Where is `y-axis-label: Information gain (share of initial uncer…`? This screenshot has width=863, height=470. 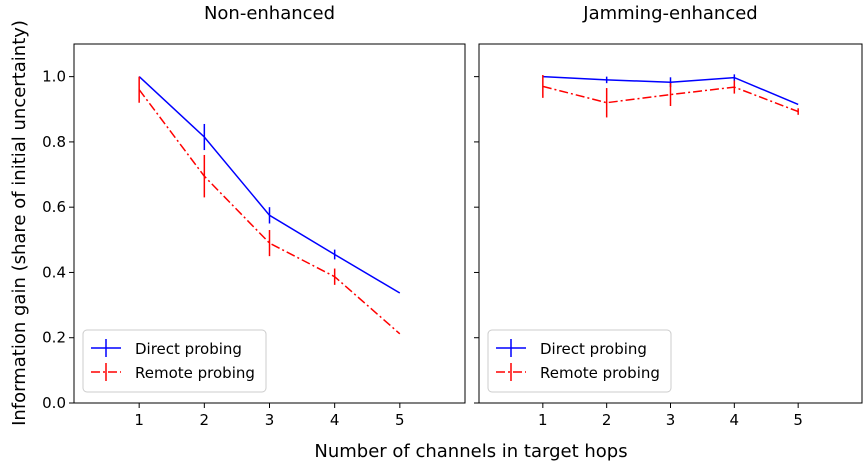 y-axis-label: Information gain (share of initial uncer… is located at coordinates (19, 223).